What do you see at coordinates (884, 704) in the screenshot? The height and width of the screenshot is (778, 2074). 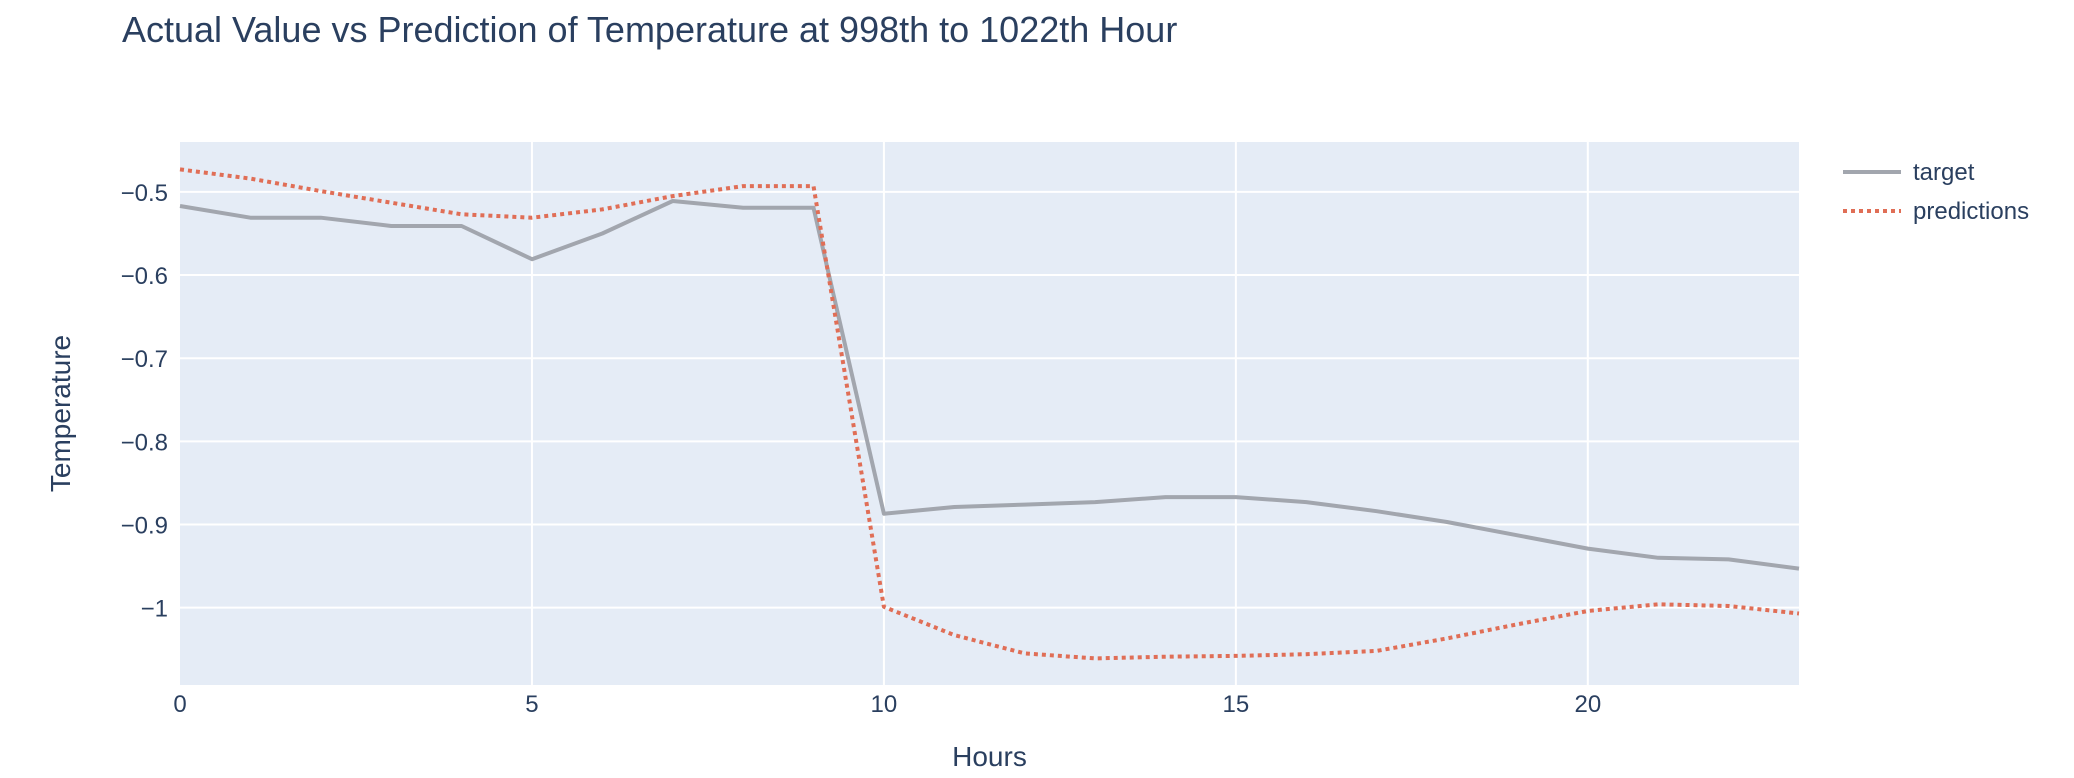 I see `x-tick-label: 10` at bounding box center [884, 704].